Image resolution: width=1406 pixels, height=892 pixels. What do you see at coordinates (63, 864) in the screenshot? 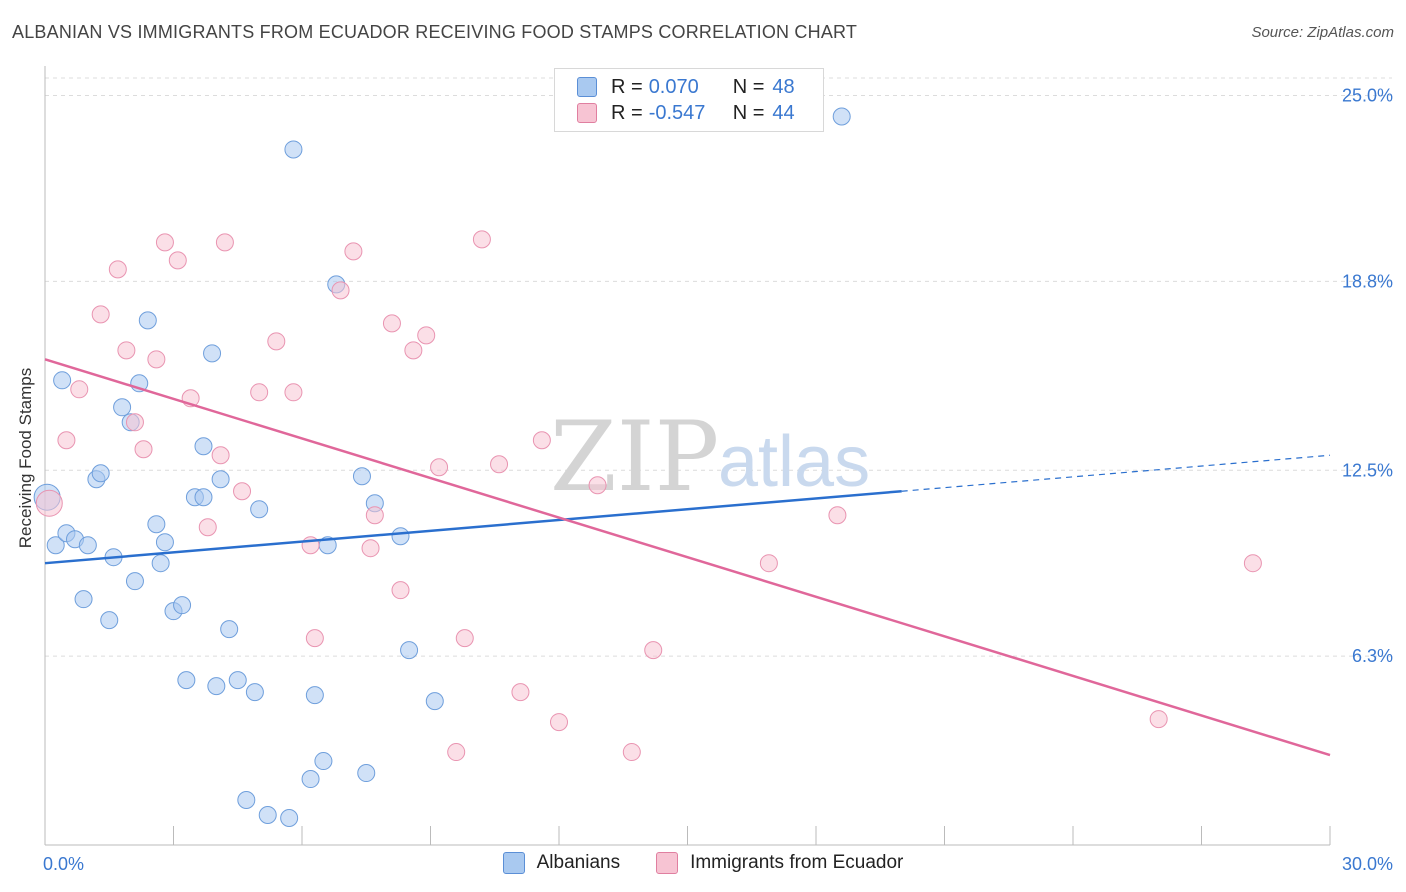
I see `x-tick-label-0: 0.0%` at bounding box center [63, 864].